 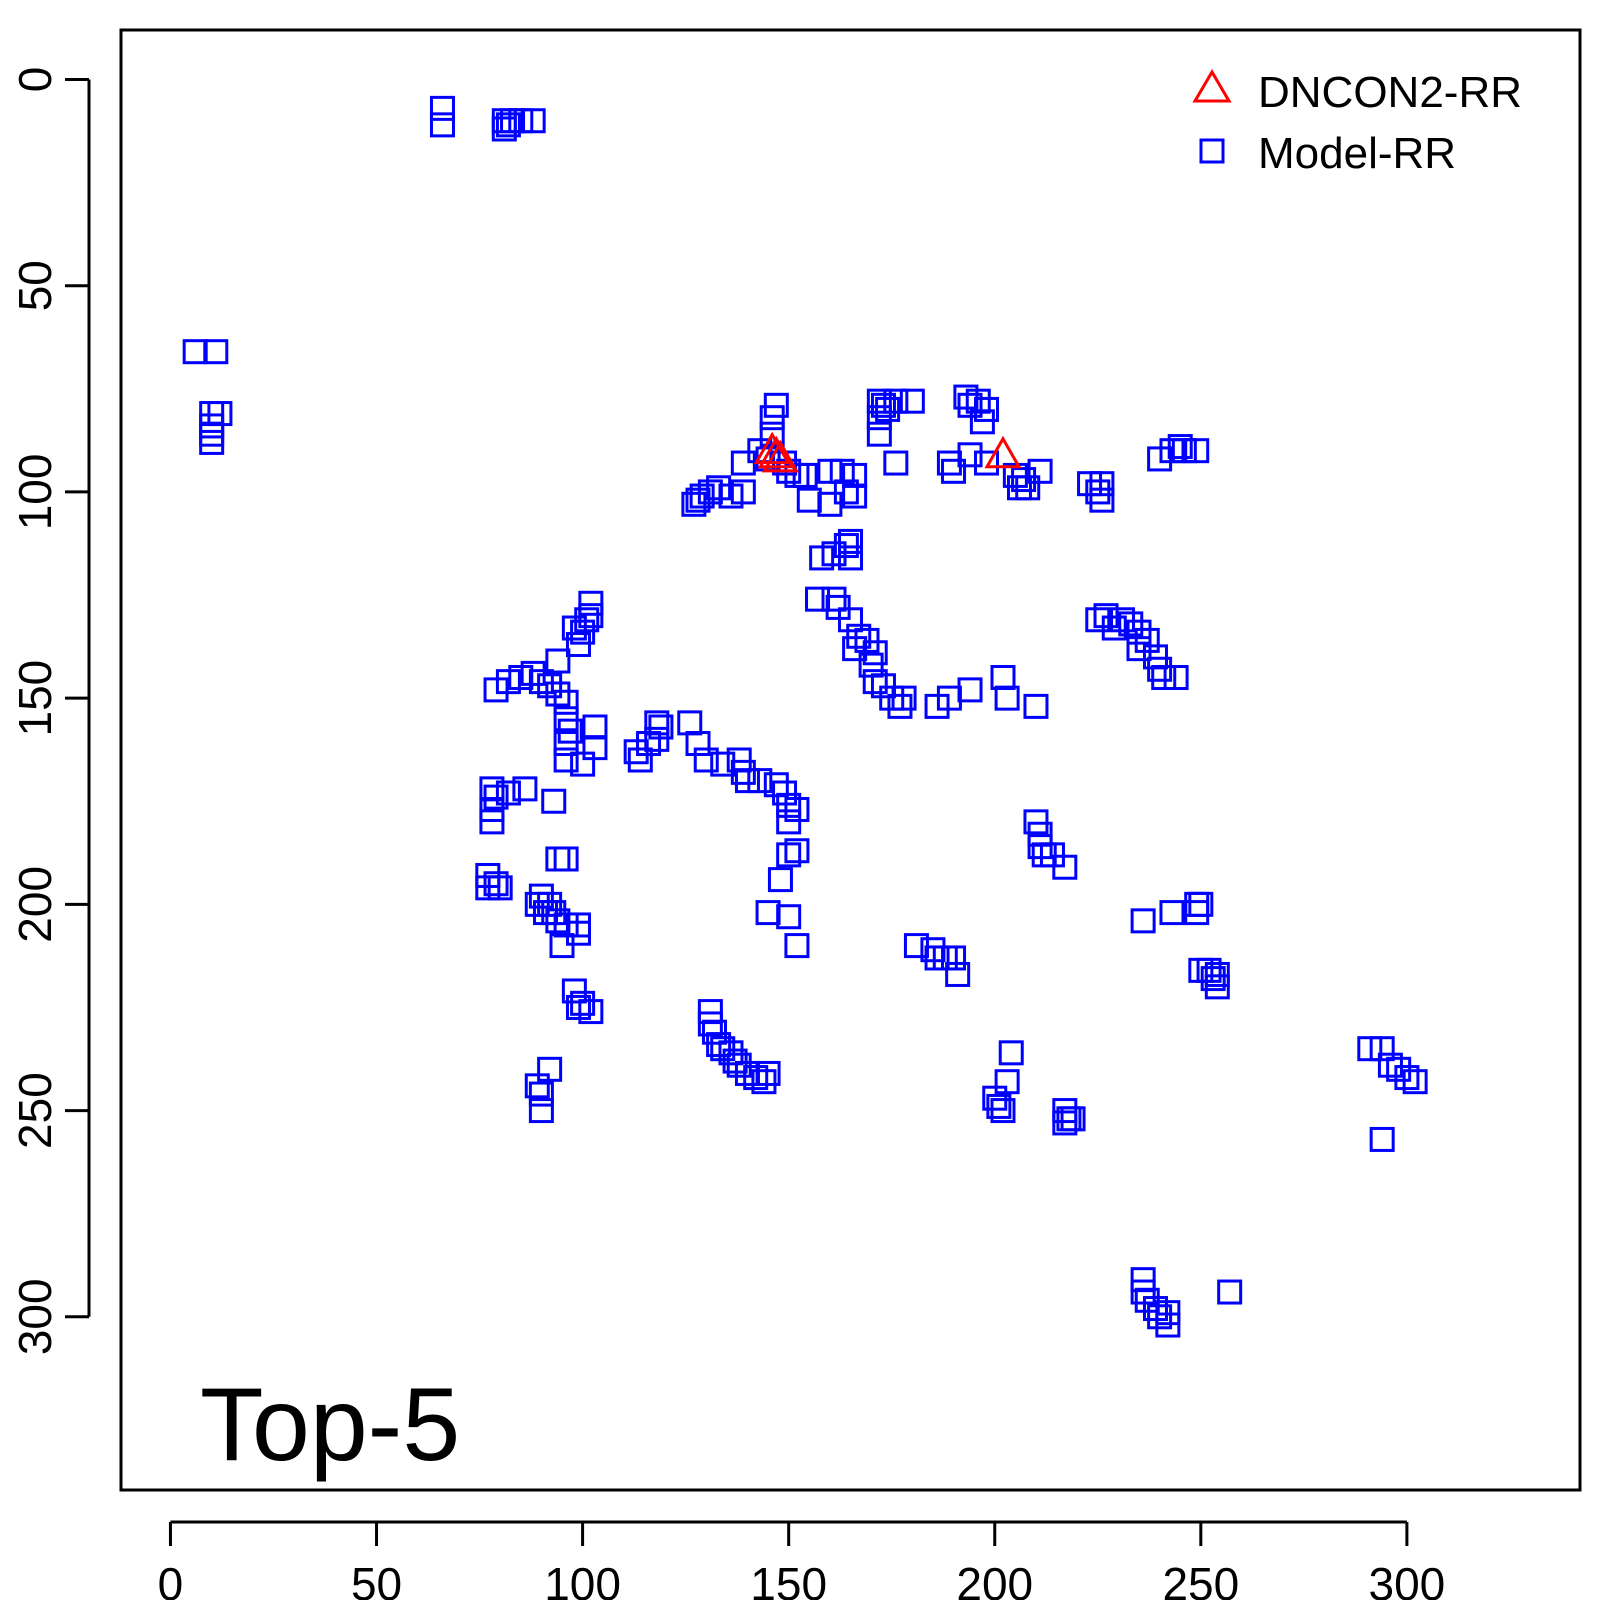 What do you see at coordinates (35, 80) in the screenshot?
I see `y-tick-label: 0` at bounding box center [35, 80].